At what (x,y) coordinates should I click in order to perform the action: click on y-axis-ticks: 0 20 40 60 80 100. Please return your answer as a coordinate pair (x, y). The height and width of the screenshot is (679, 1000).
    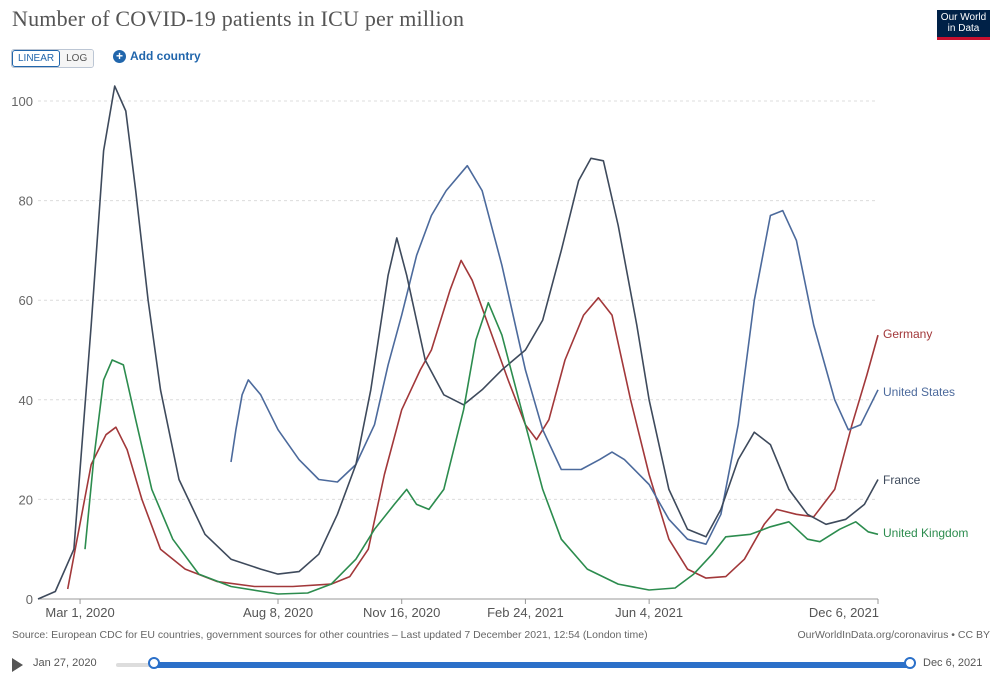
    Looking at the image, I should click on (22, 350).